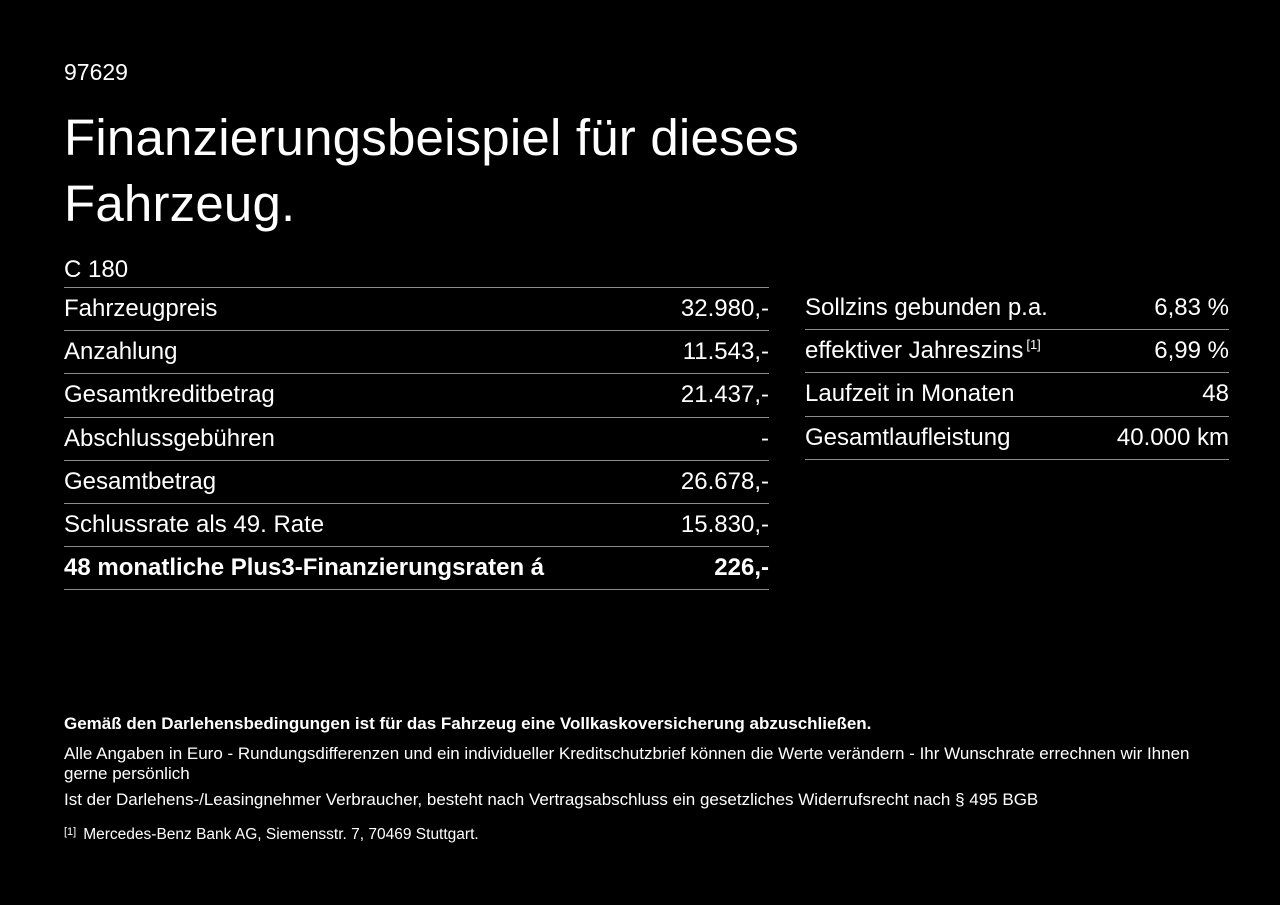  What do you see at coordinates (1033, 345) in the screenshot?
I see `footnote-reference: [1]` at bounding box center [1033, 345].